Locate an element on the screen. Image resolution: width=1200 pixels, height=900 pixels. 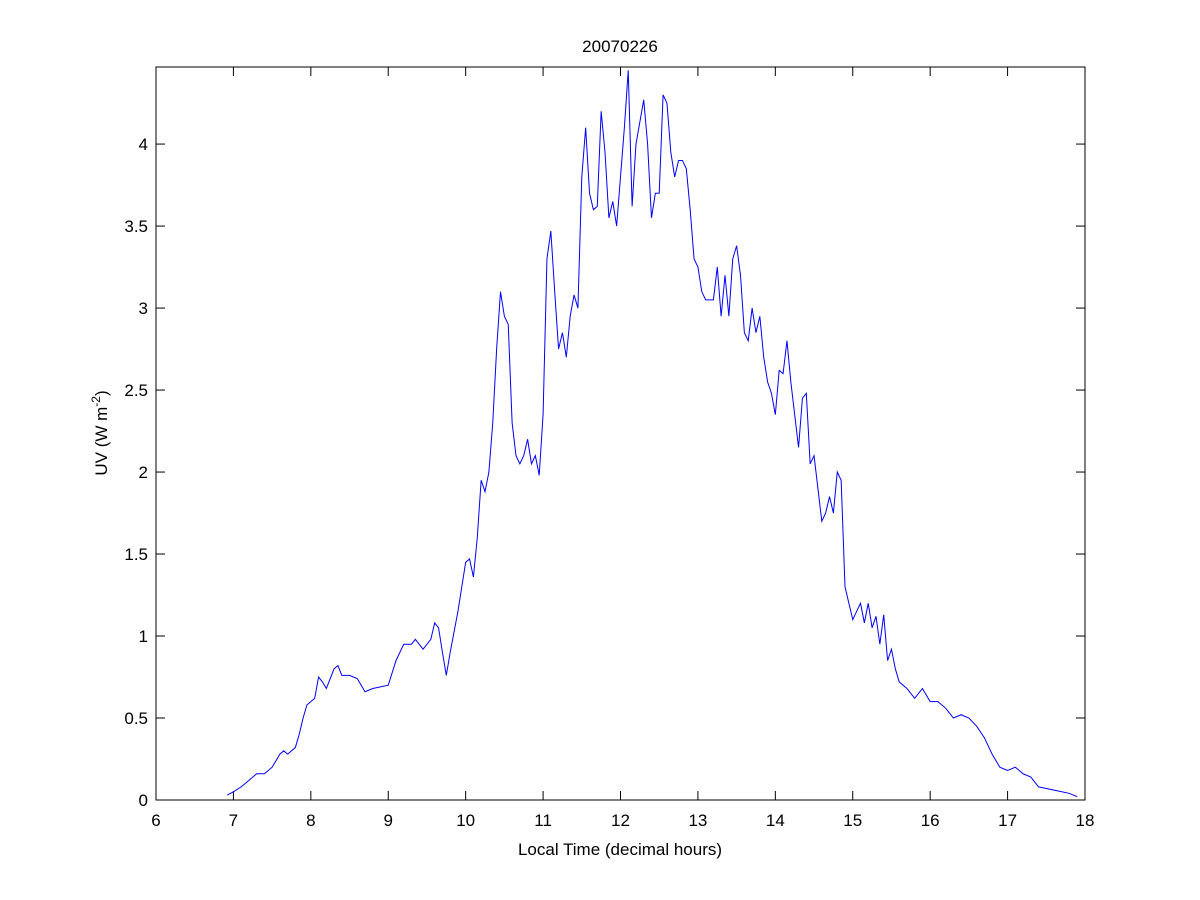
x-tick-label: 13 is located at coordinates (697, 820).